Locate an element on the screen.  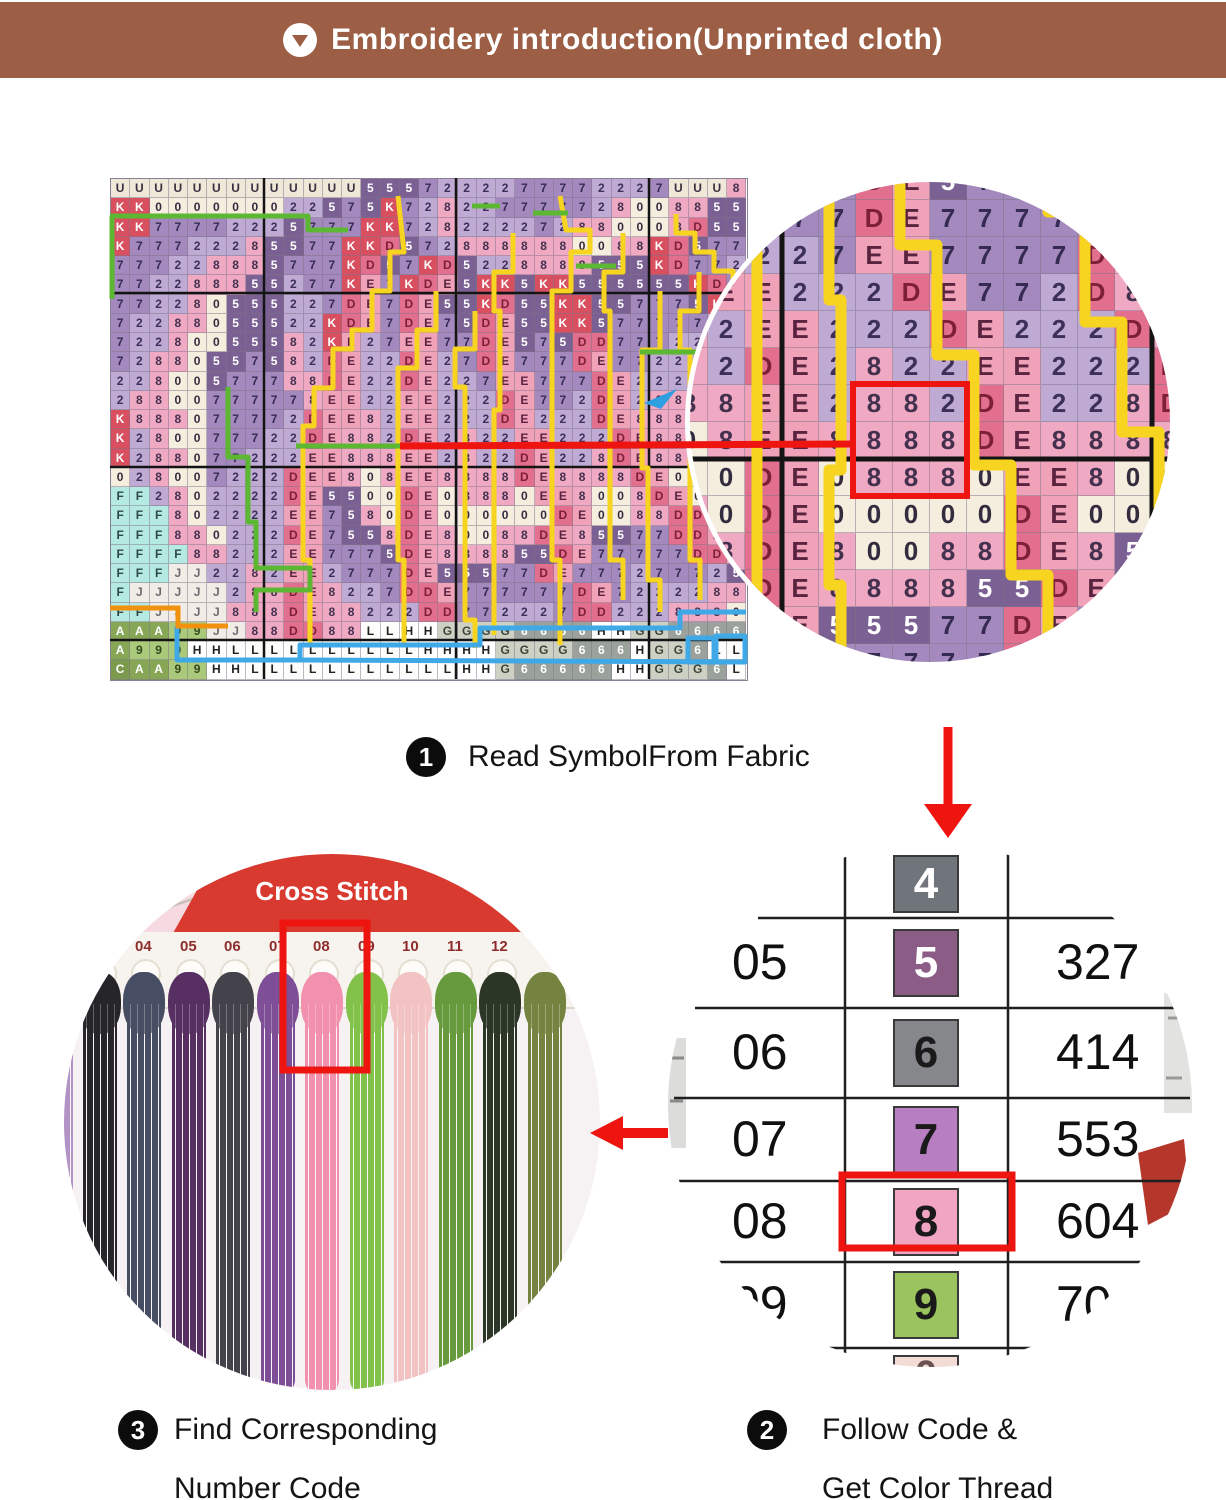
step2-number-icon: 2 is located at coordinates (767, 1430).